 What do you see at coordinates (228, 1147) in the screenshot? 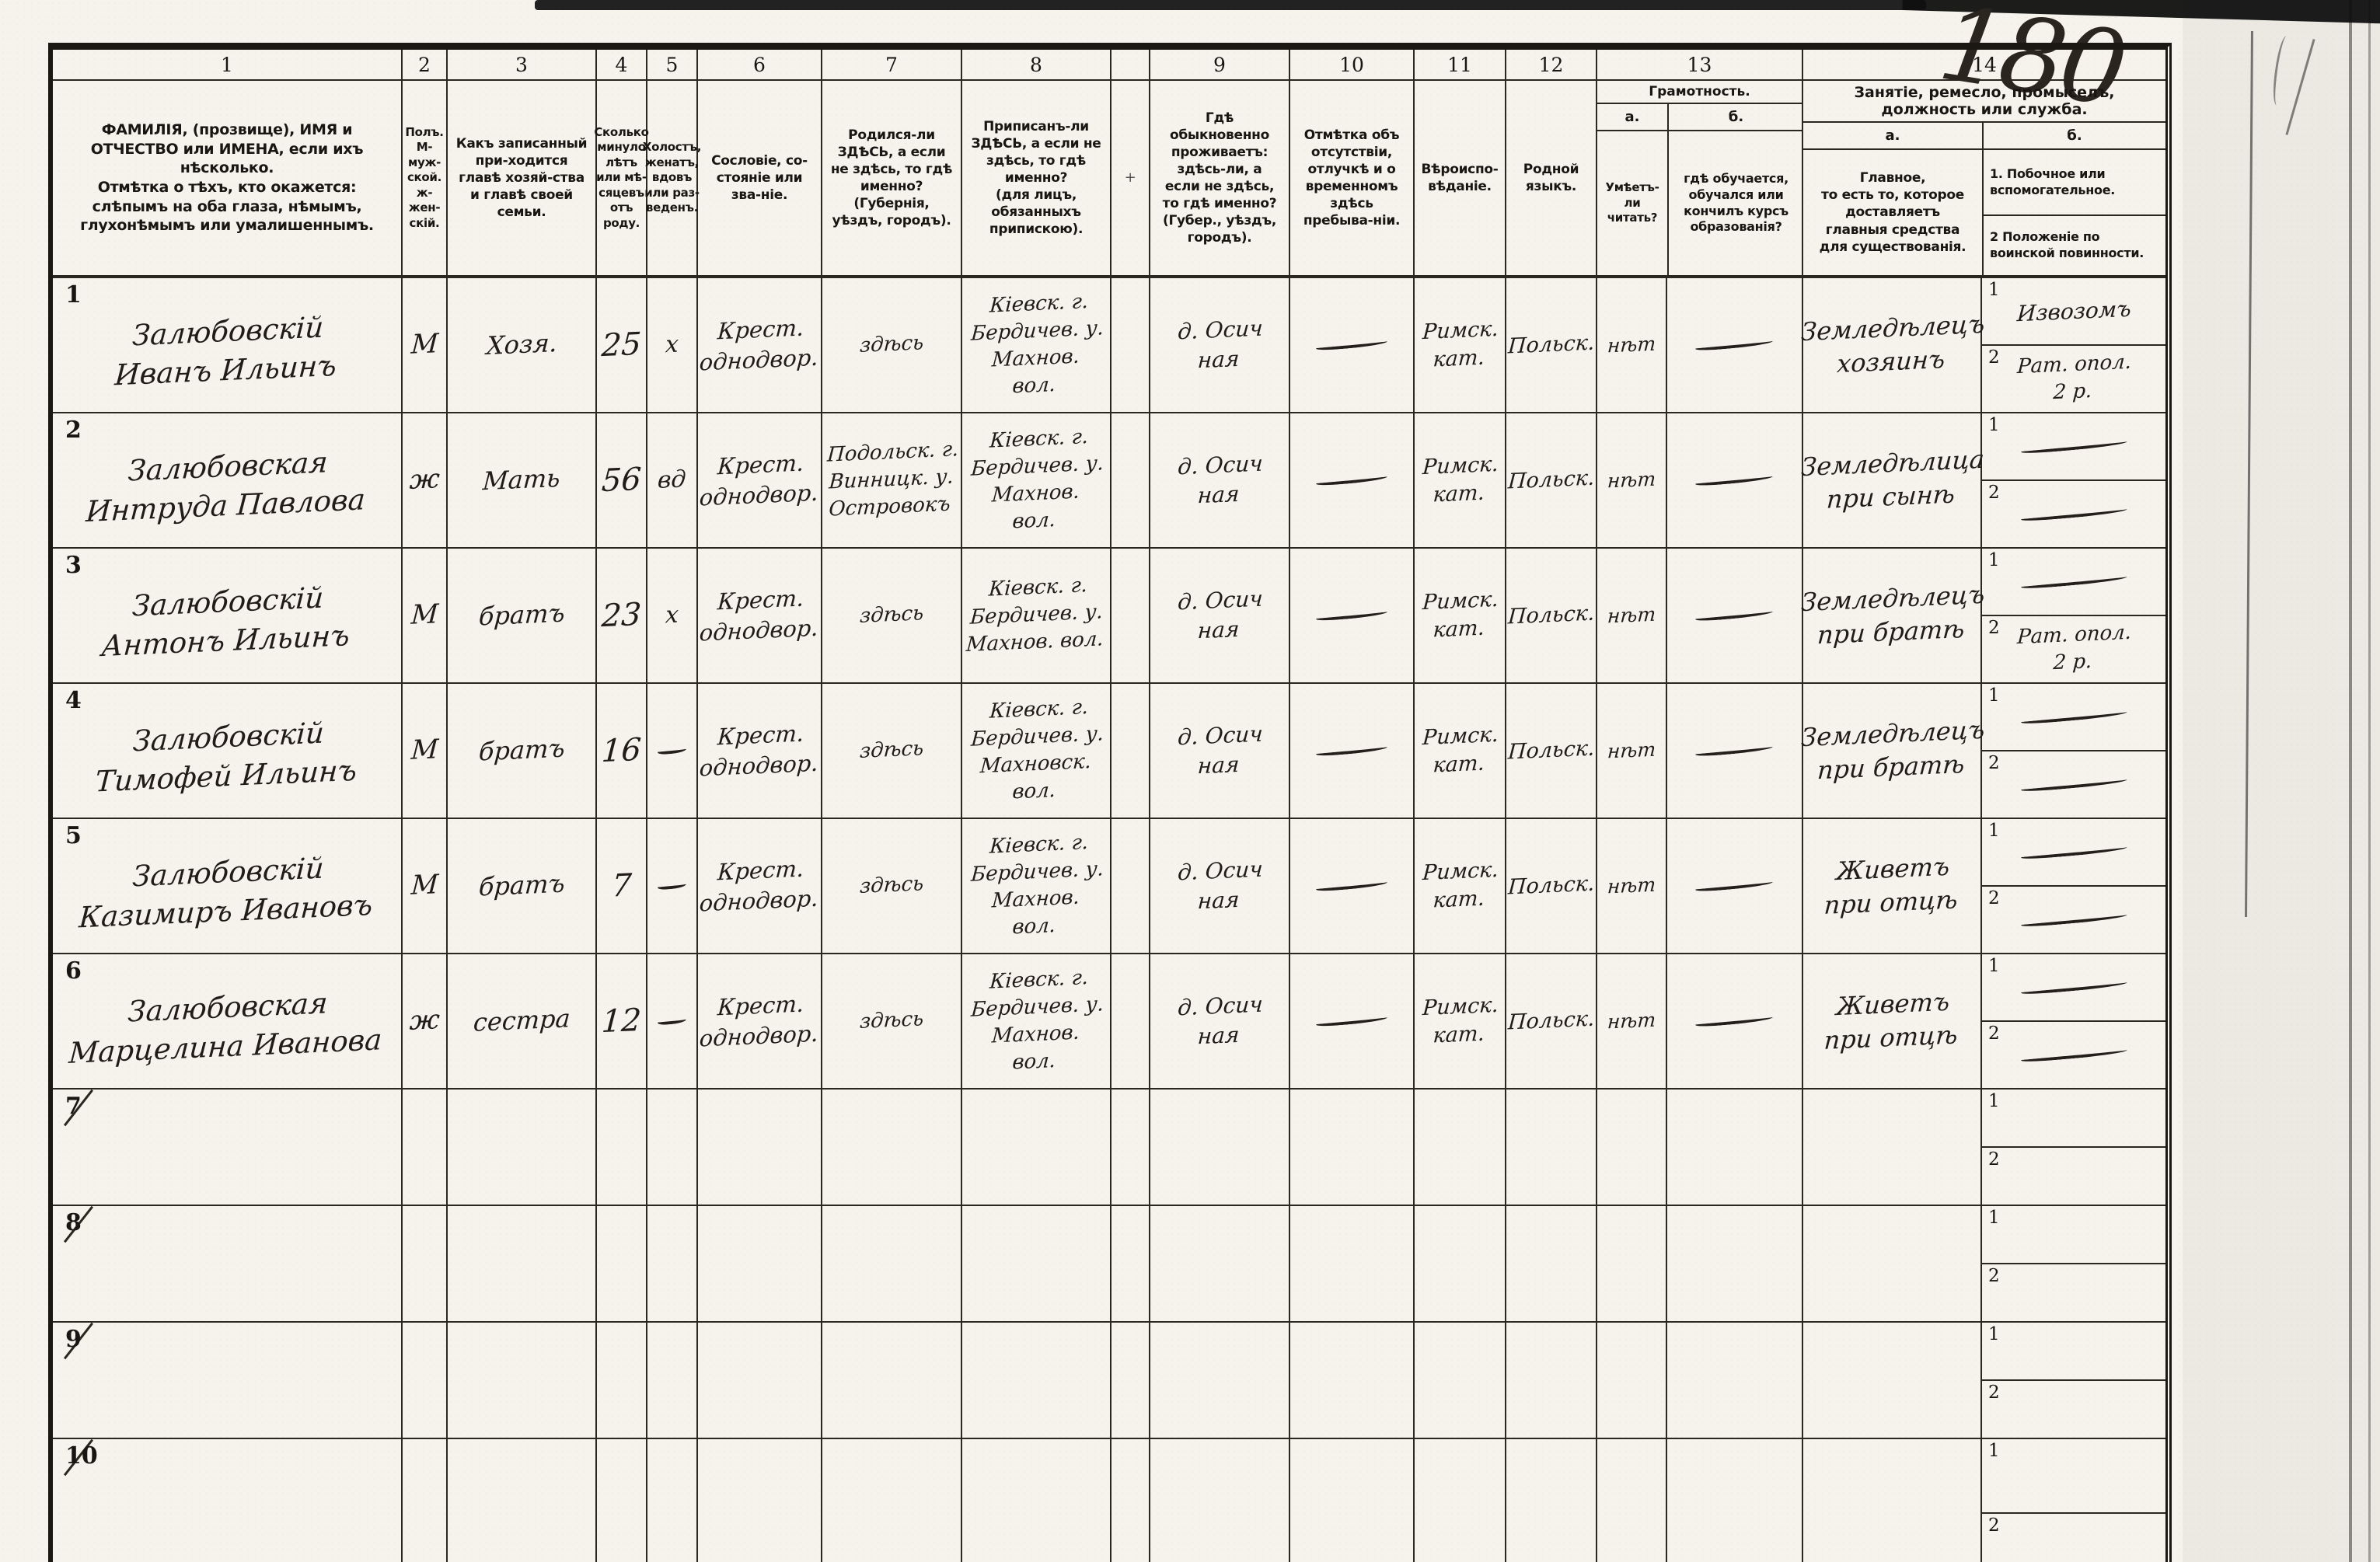
I see `cell-row-number-and-name: 7` at bounding box center [228, 1147].